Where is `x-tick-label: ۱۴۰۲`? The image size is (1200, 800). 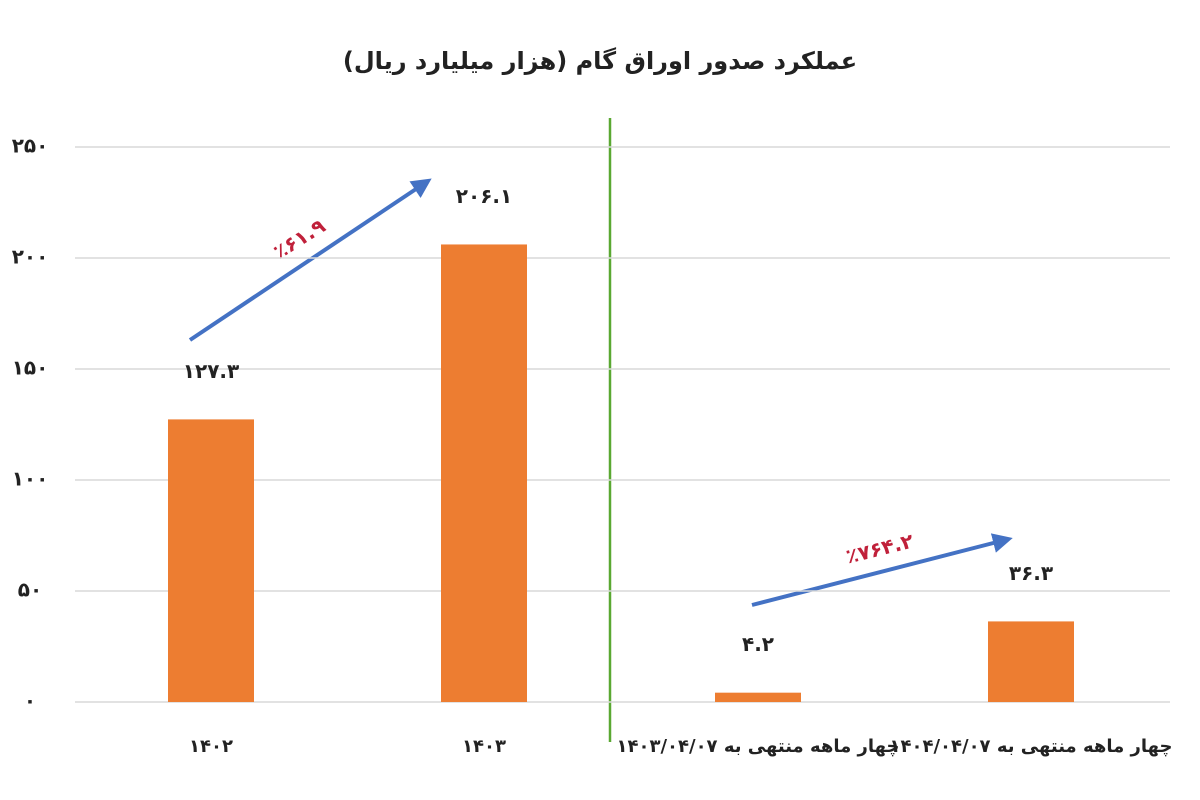
x-tick-label: ۱۴۰۲ is located at coordinates (211, 746).